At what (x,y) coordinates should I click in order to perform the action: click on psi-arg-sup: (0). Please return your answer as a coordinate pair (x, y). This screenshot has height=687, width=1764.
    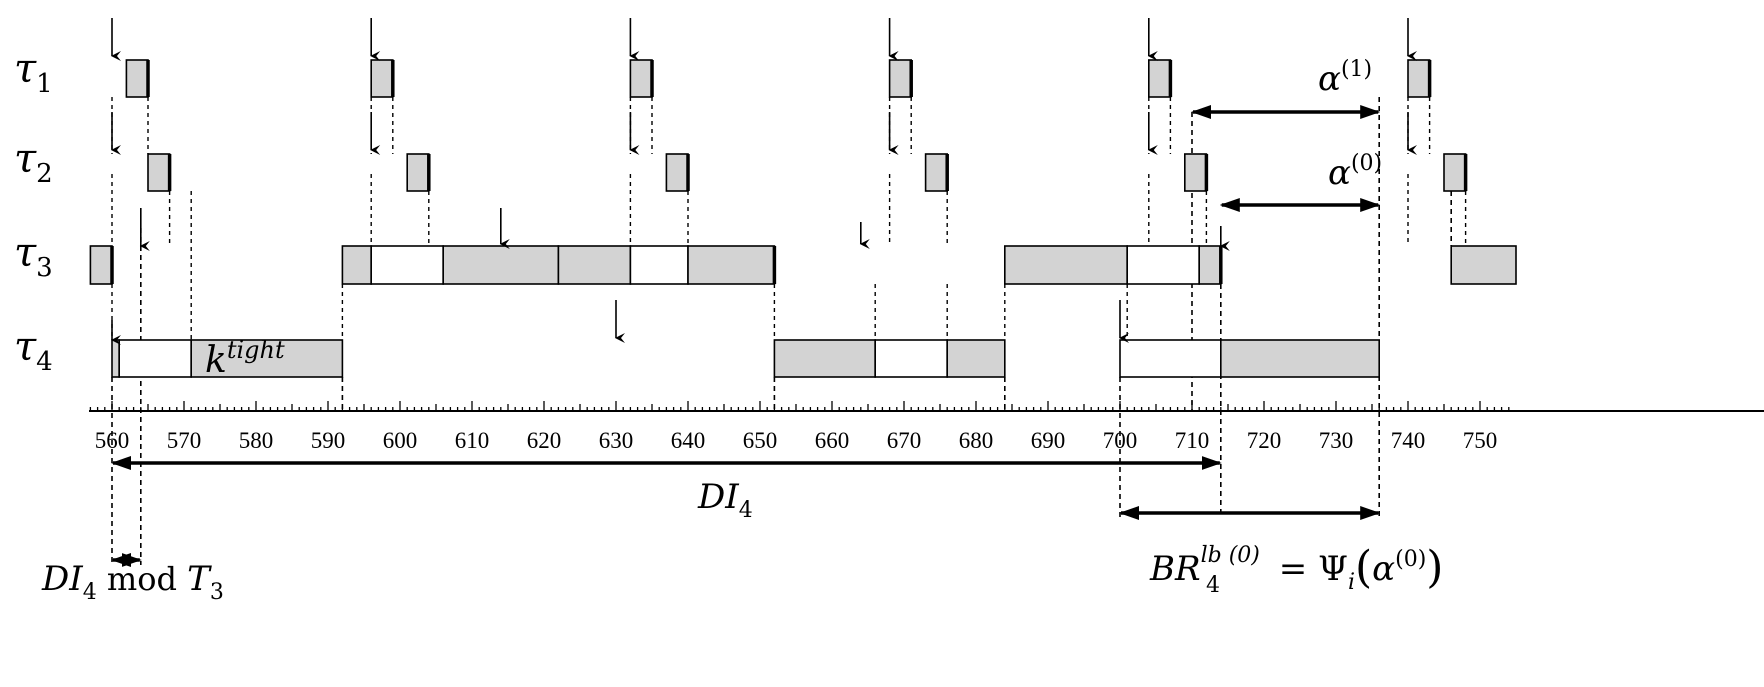
    Looking at the image, I should click on (1410, 559).